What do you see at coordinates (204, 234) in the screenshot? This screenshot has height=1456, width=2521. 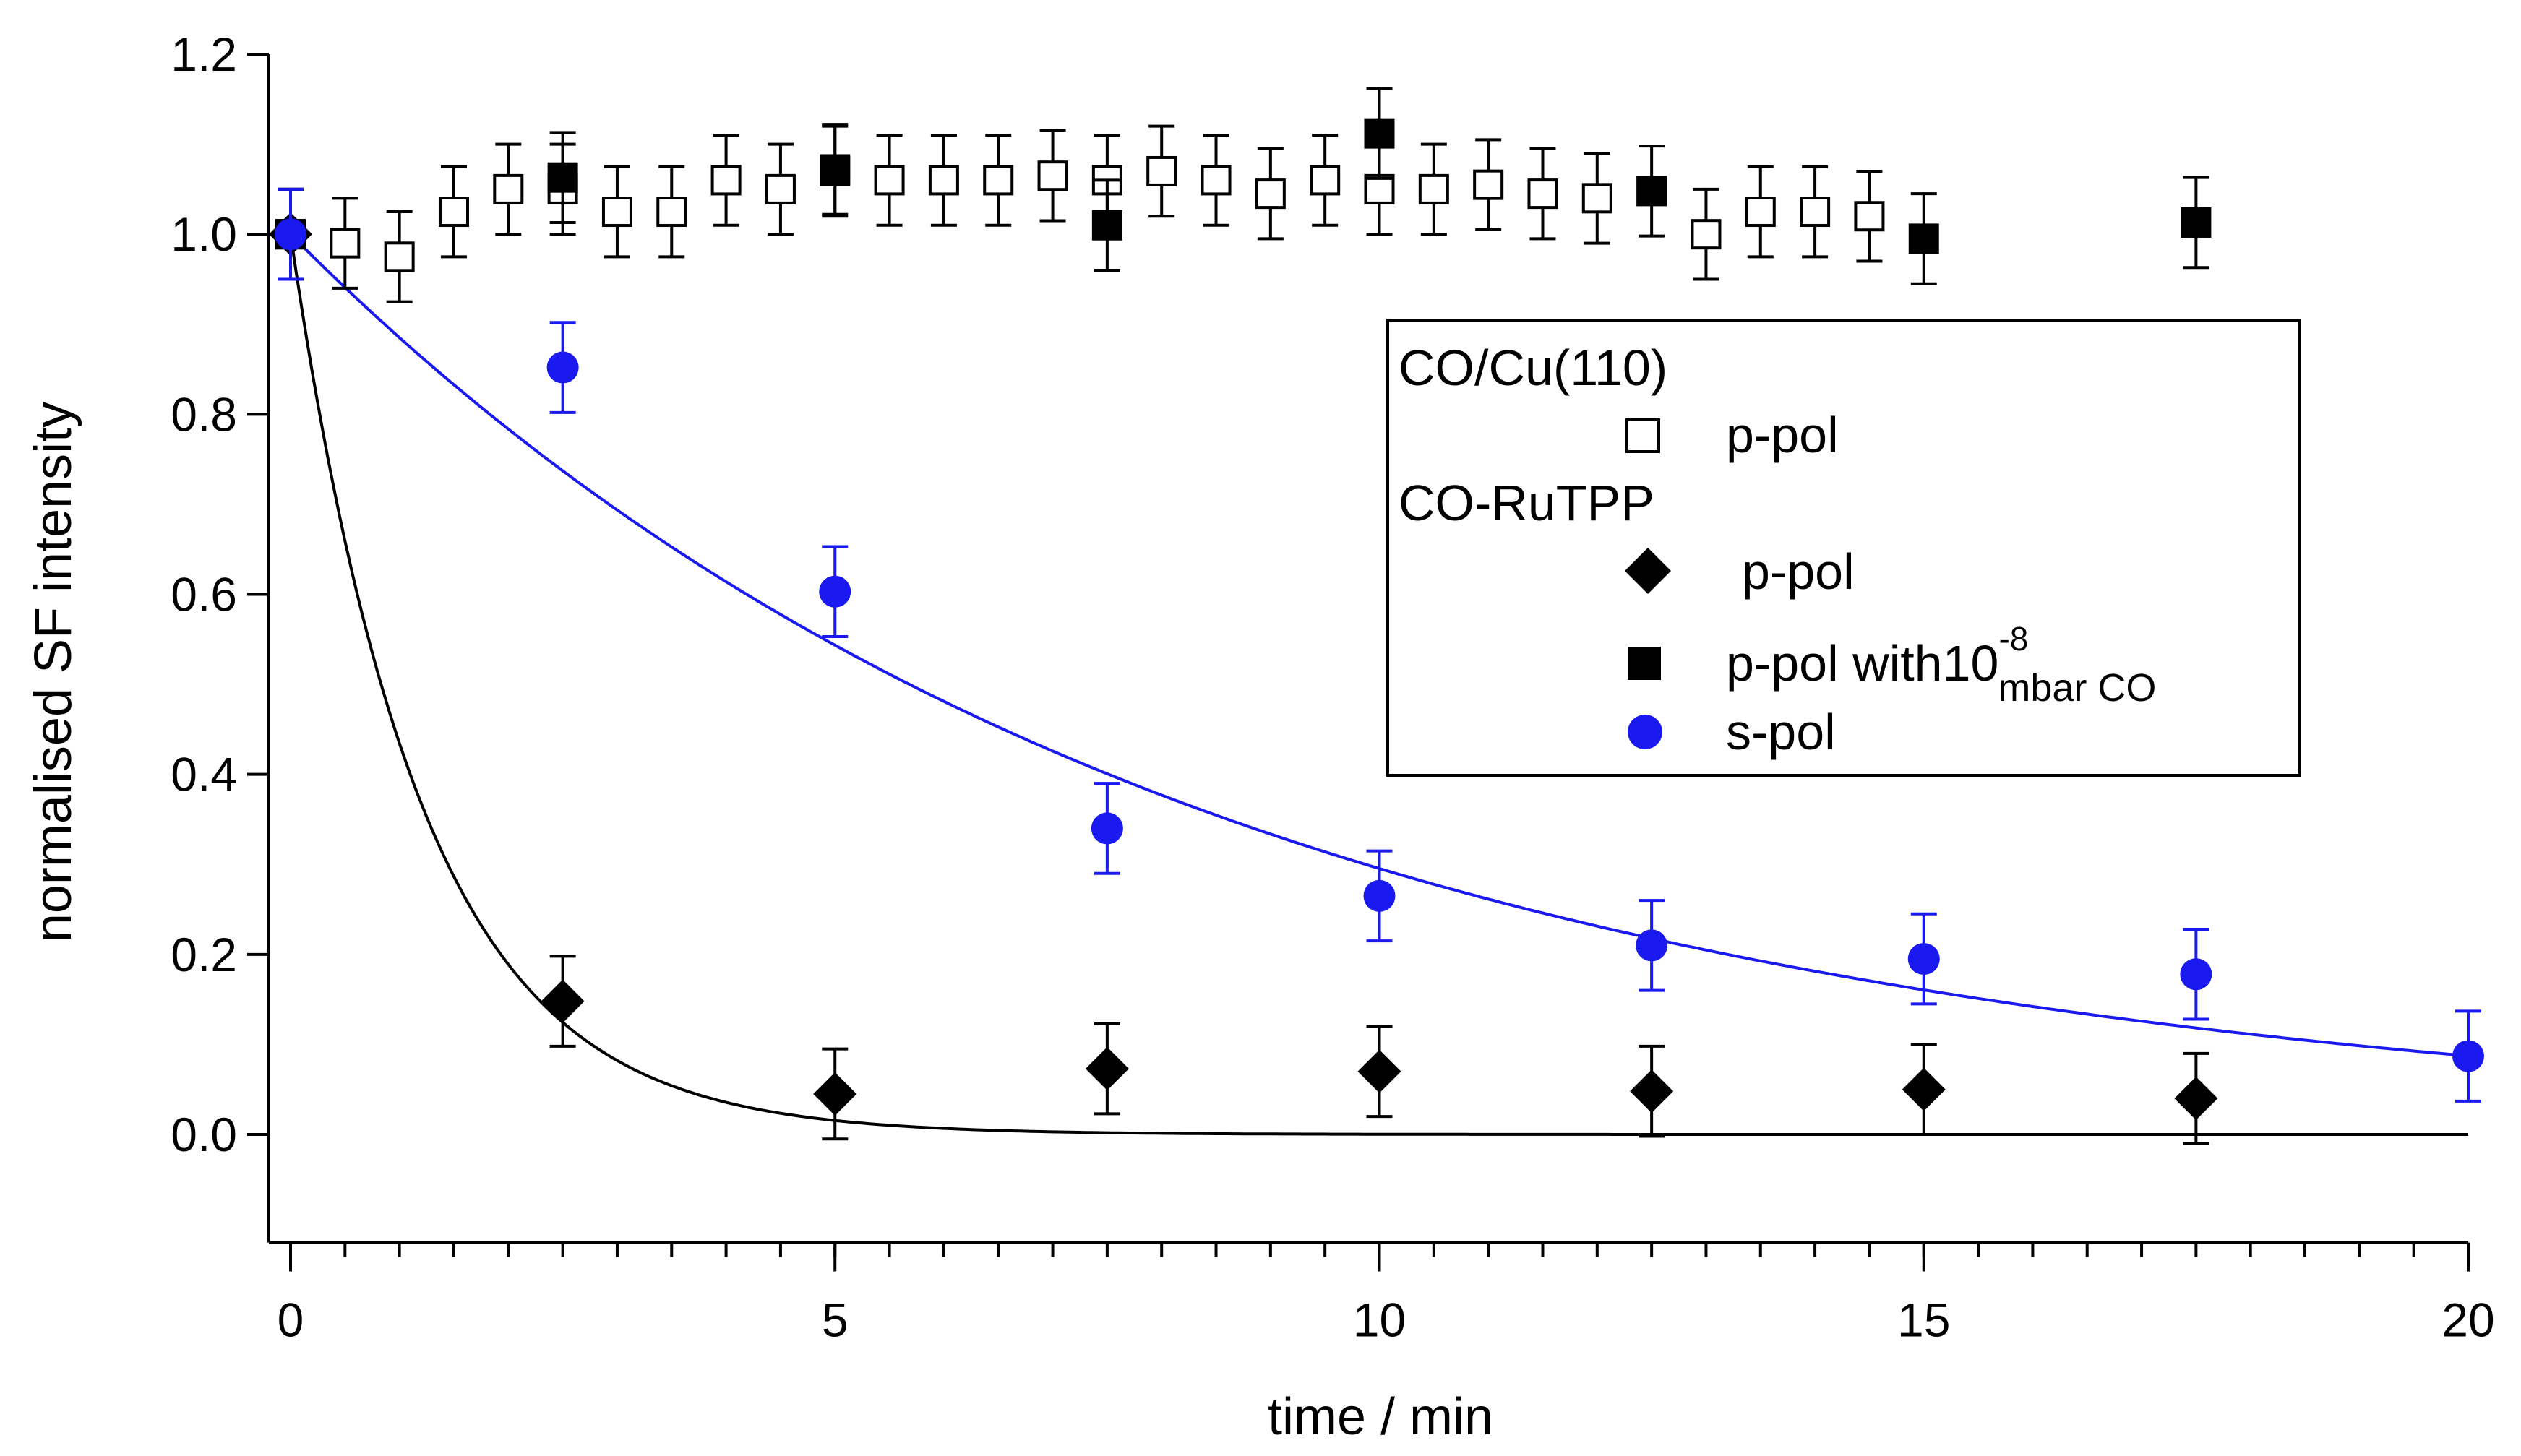 I see `y-tick-label: 1.0` at bounding box center [204, 234].